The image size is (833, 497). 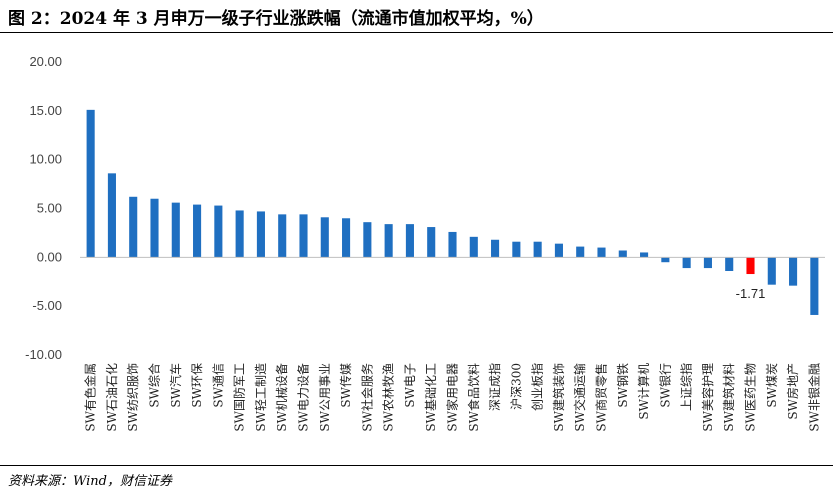 What do you see at coordinates (686, 387) in the screenshot?
I see `x-tick-label: 上证综指` at bounding box center [686, 387].